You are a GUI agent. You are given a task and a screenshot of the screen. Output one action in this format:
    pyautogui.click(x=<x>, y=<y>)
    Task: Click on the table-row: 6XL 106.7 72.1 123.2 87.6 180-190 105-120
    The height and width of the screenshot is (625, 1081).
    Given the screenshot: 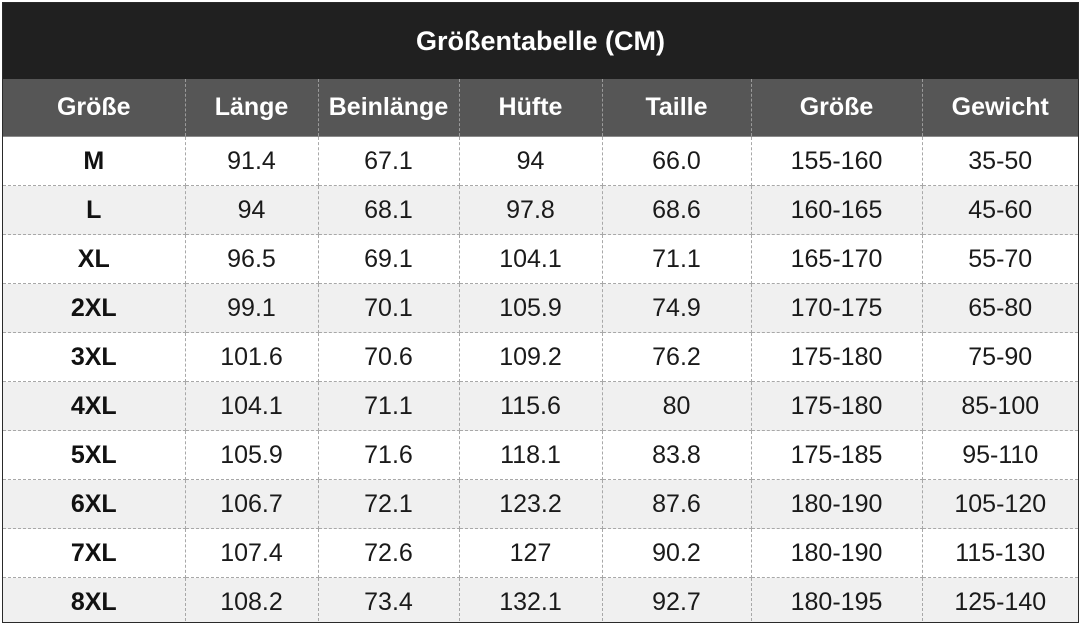 What is the action you would take?
    pyautogui.click(x=540, y=504)
    